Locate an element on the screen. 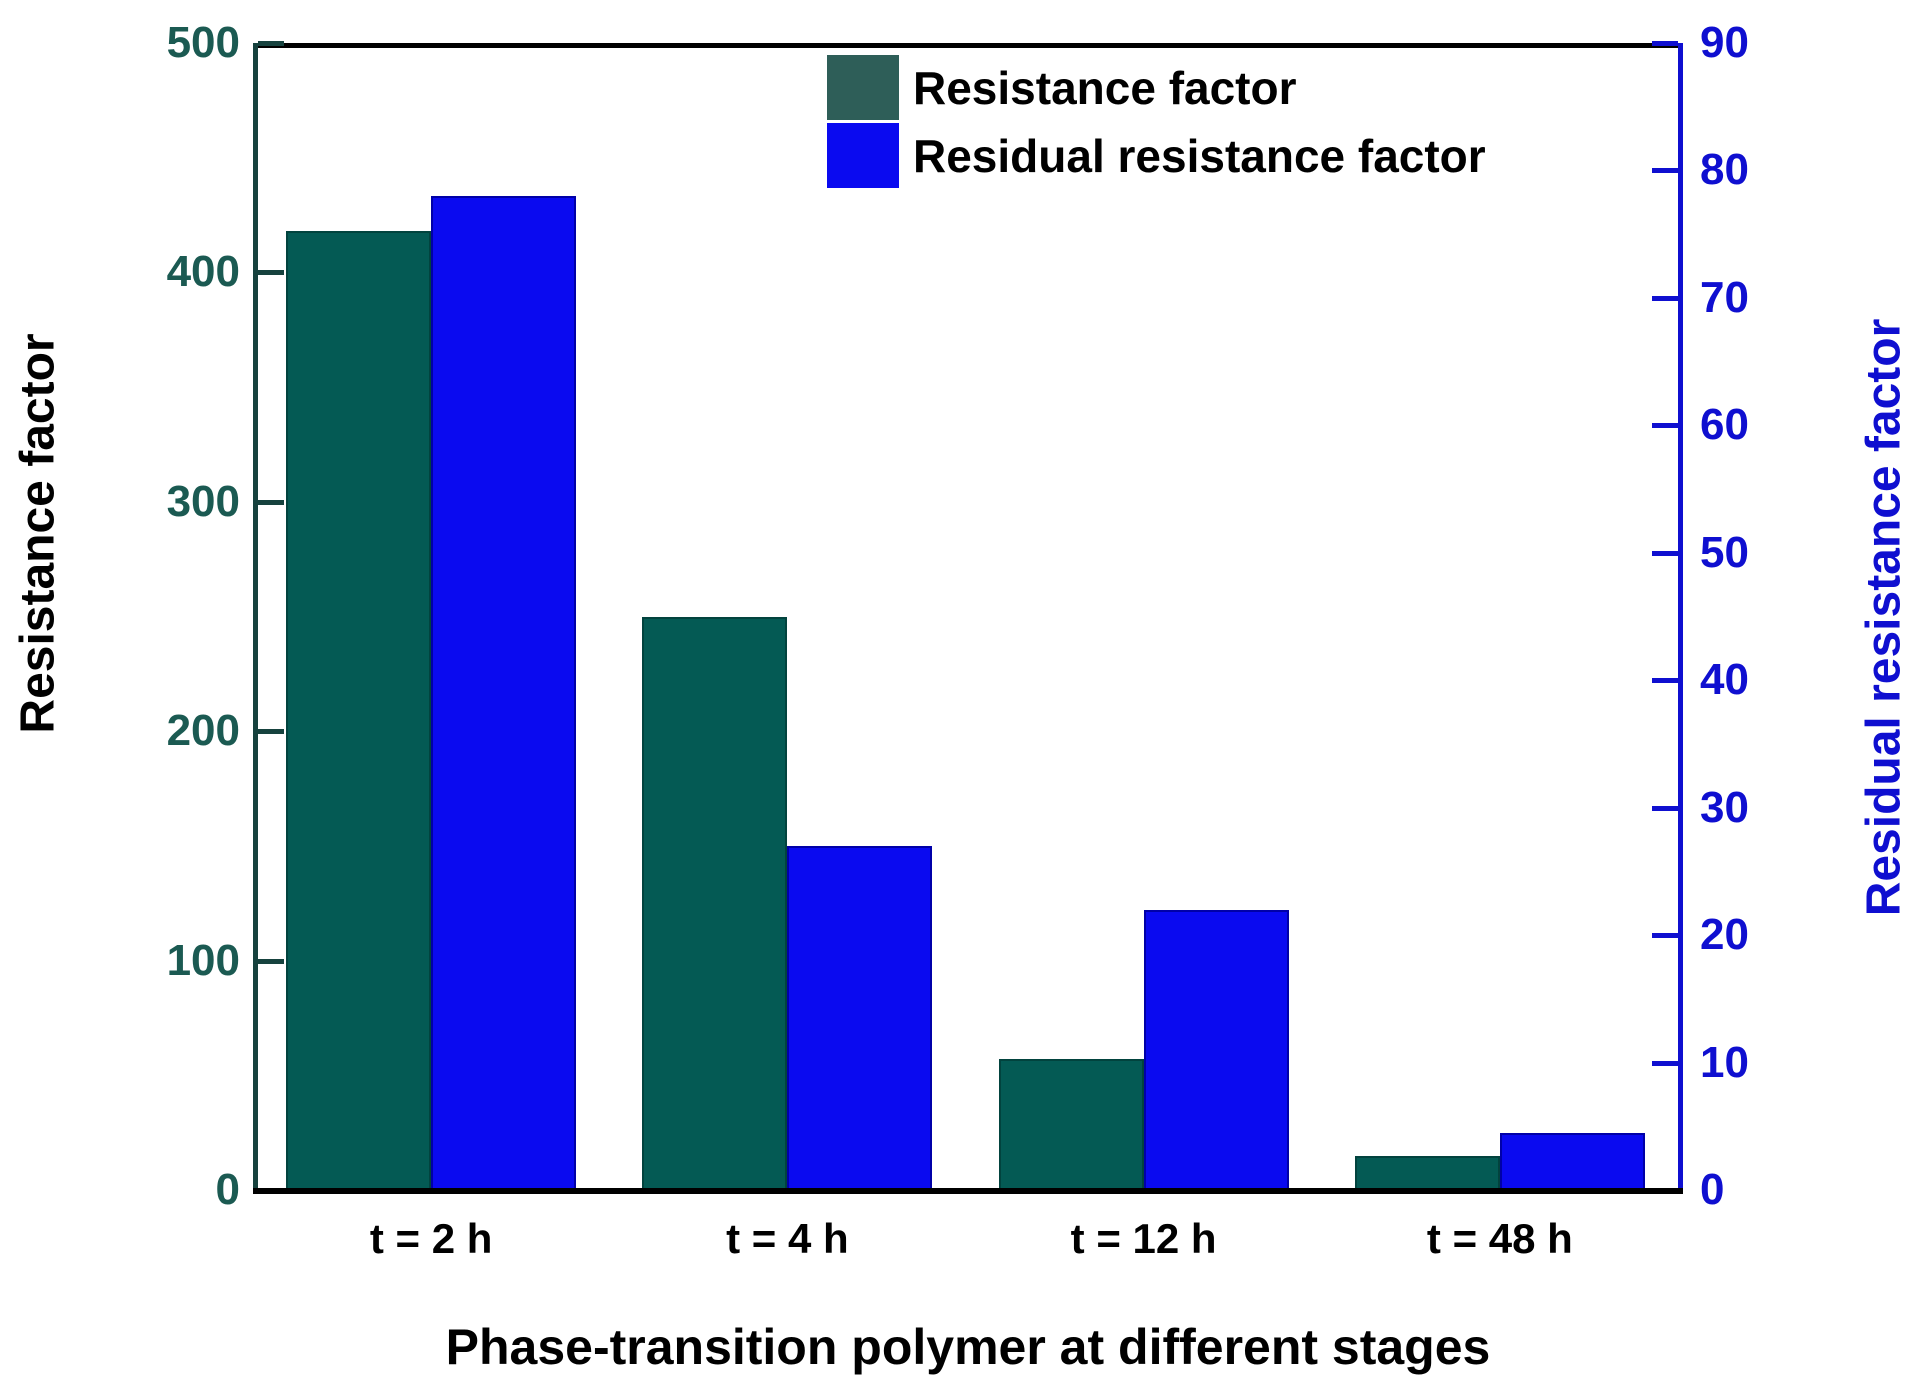  x-tick-label-3: t = 48 h is located at coordinates (1499, 1238).